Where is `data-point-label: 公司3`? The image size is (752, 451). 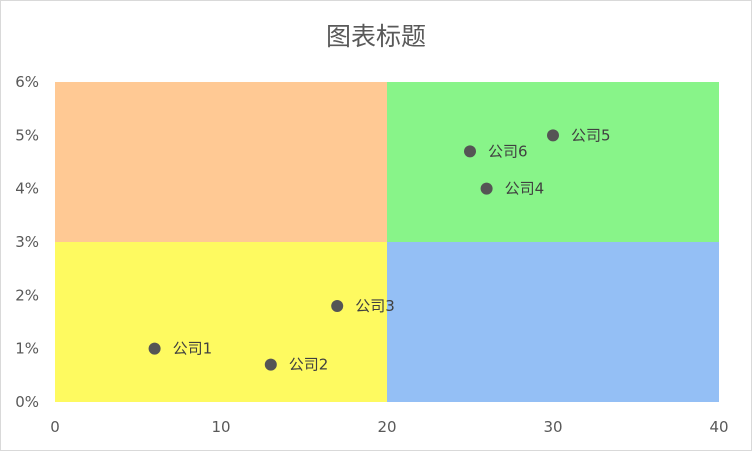 data-point-label: 公司3 is located at coordinates (375, 306).